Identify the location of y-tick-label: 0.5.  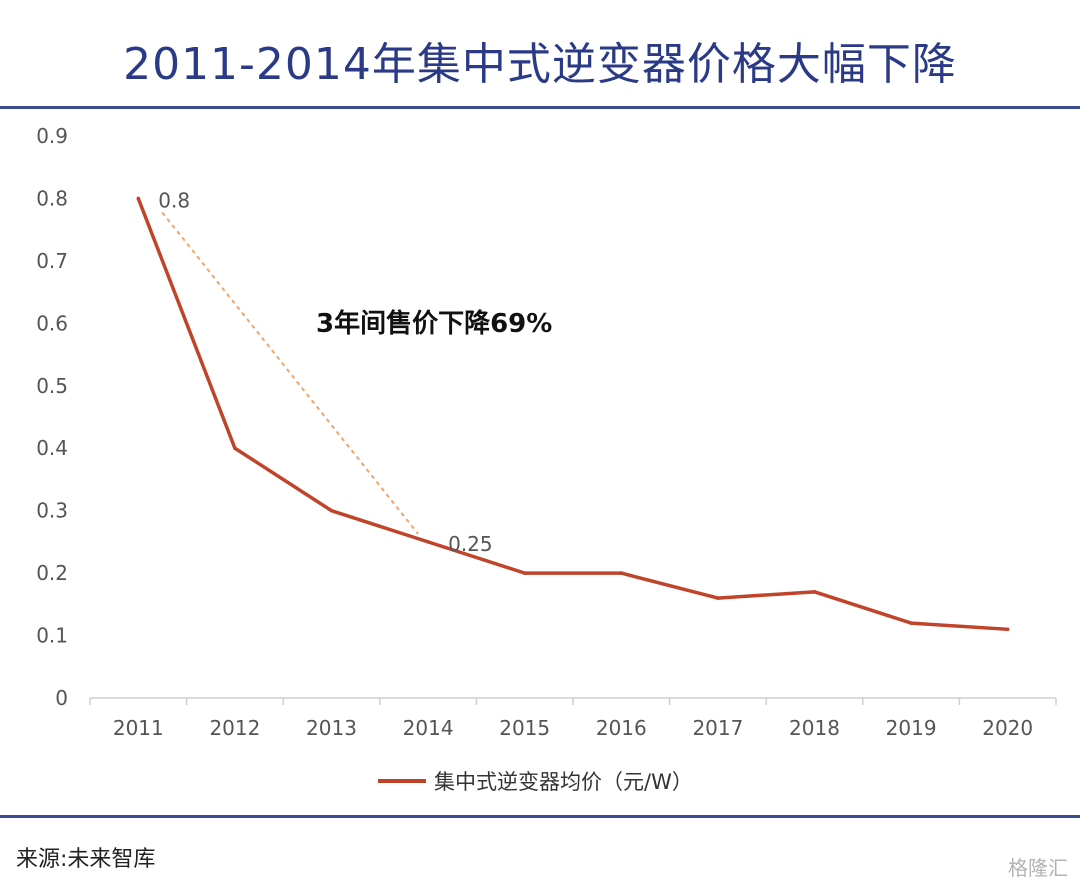
(52, 386).